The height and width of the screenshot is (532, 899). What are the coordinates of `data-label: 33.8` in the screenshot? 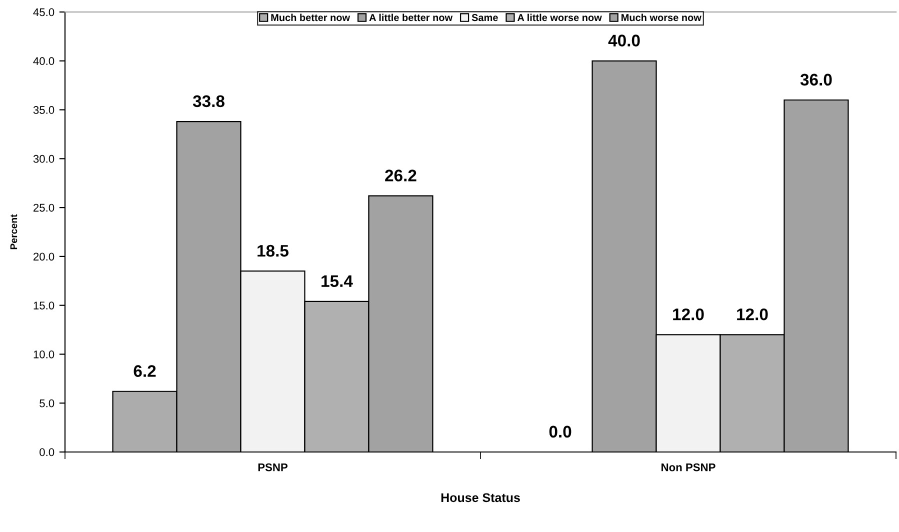 It's located at (208, 101).